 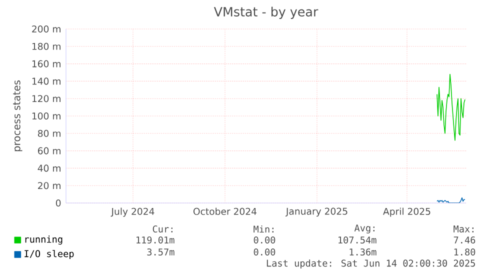 I want to click on x-tick-label: October 2024, so click(x=224, y=211).